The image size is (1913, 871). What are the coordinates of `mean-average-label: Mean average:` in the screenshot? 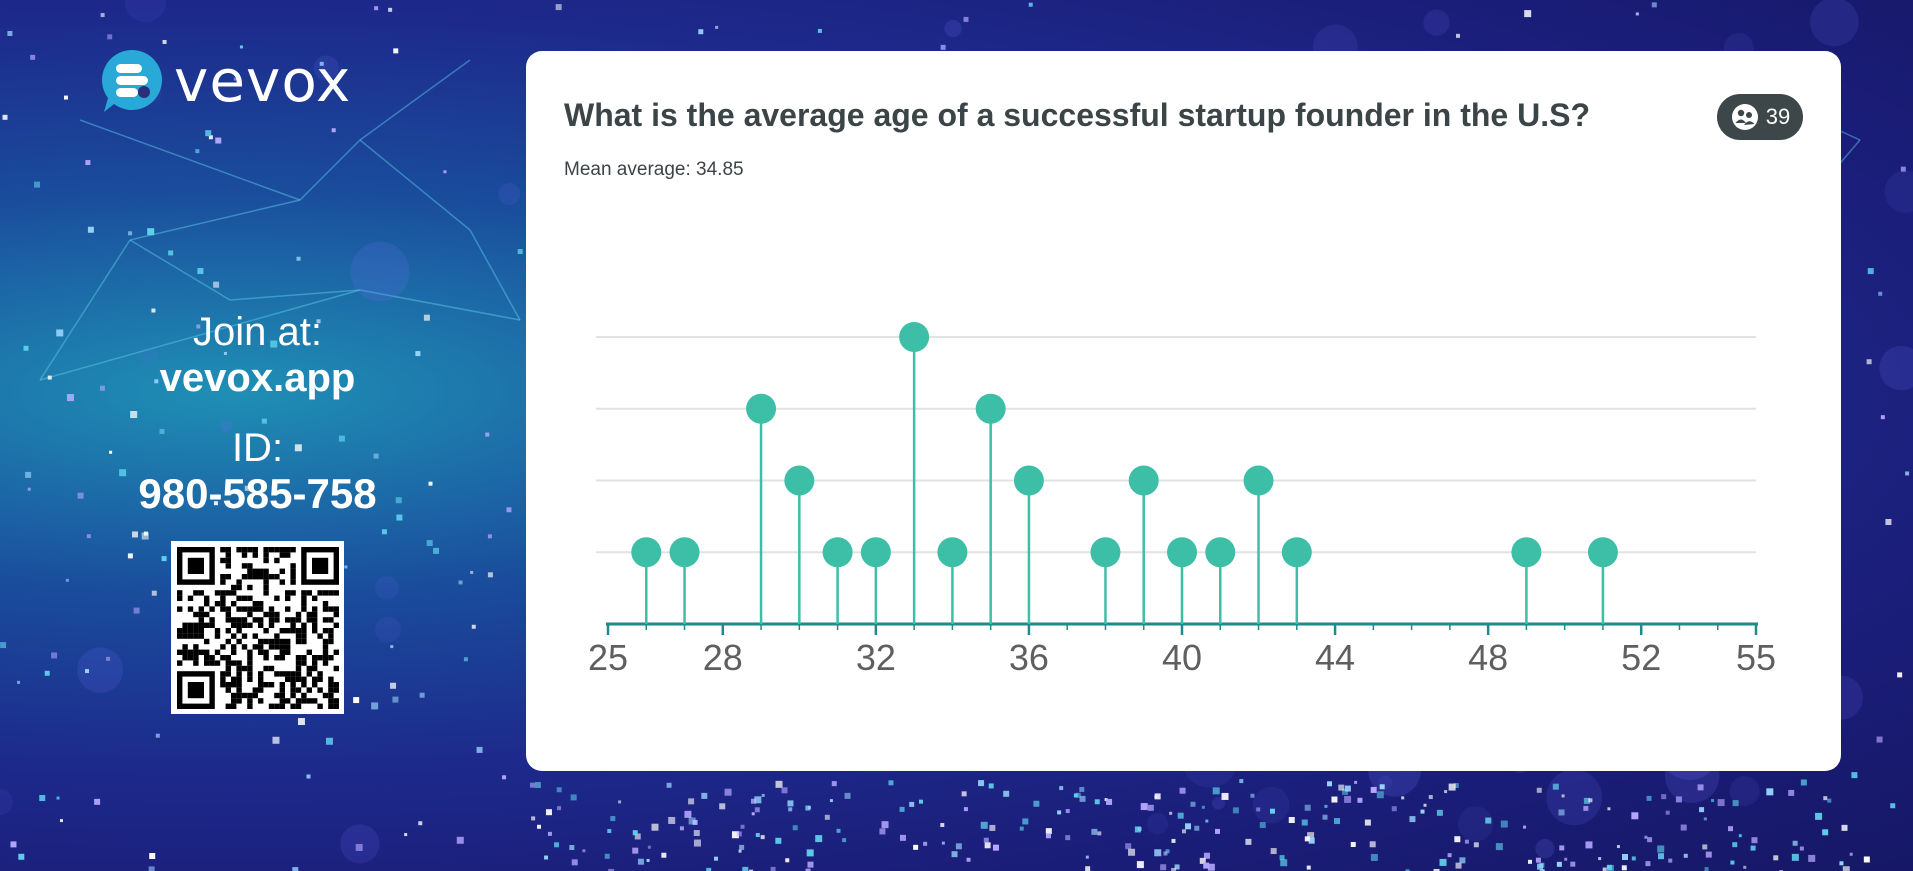 It's located at (627, 169).